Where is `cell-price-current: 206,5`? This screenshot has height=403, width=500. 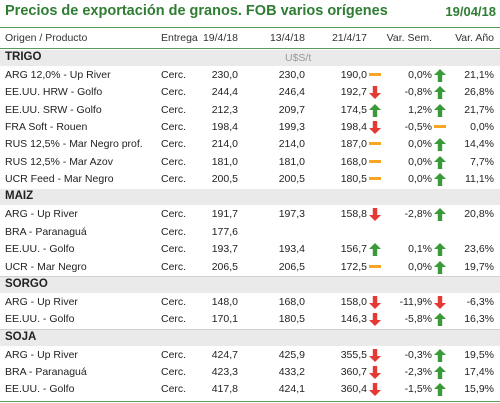
cell-price-current: 206,5 is located at coordinates (224, 266).